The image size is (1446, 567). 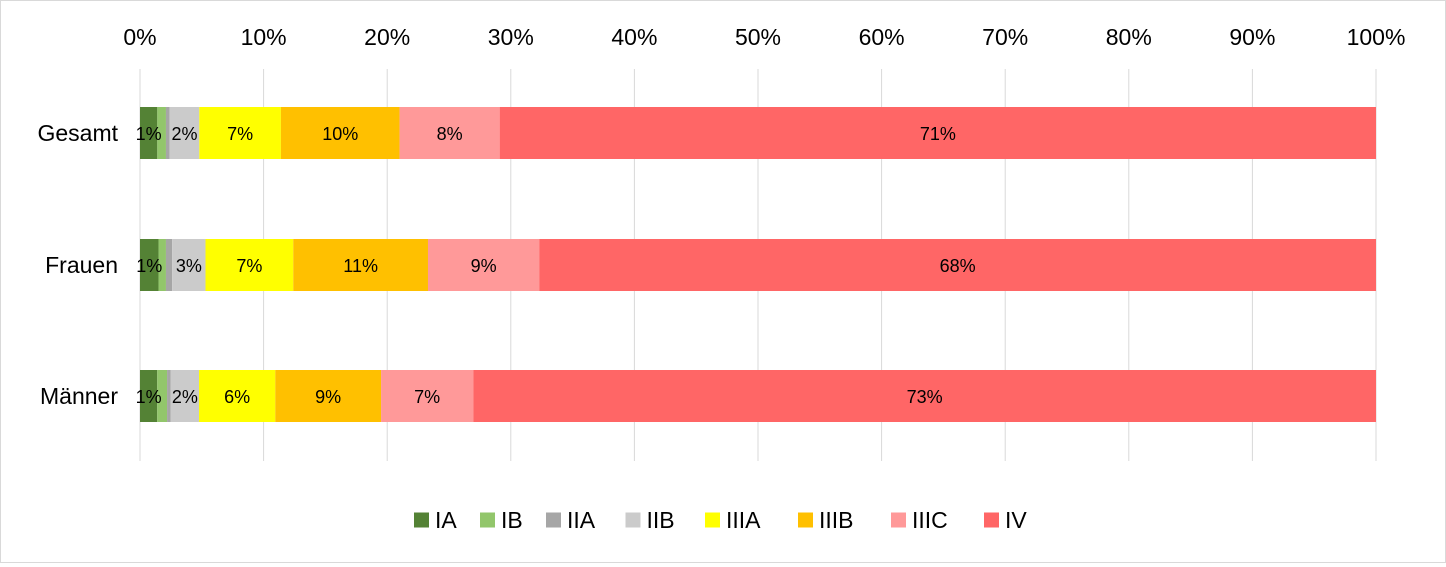 I want to click on category-label: Männer, so click(x=79, y=396).